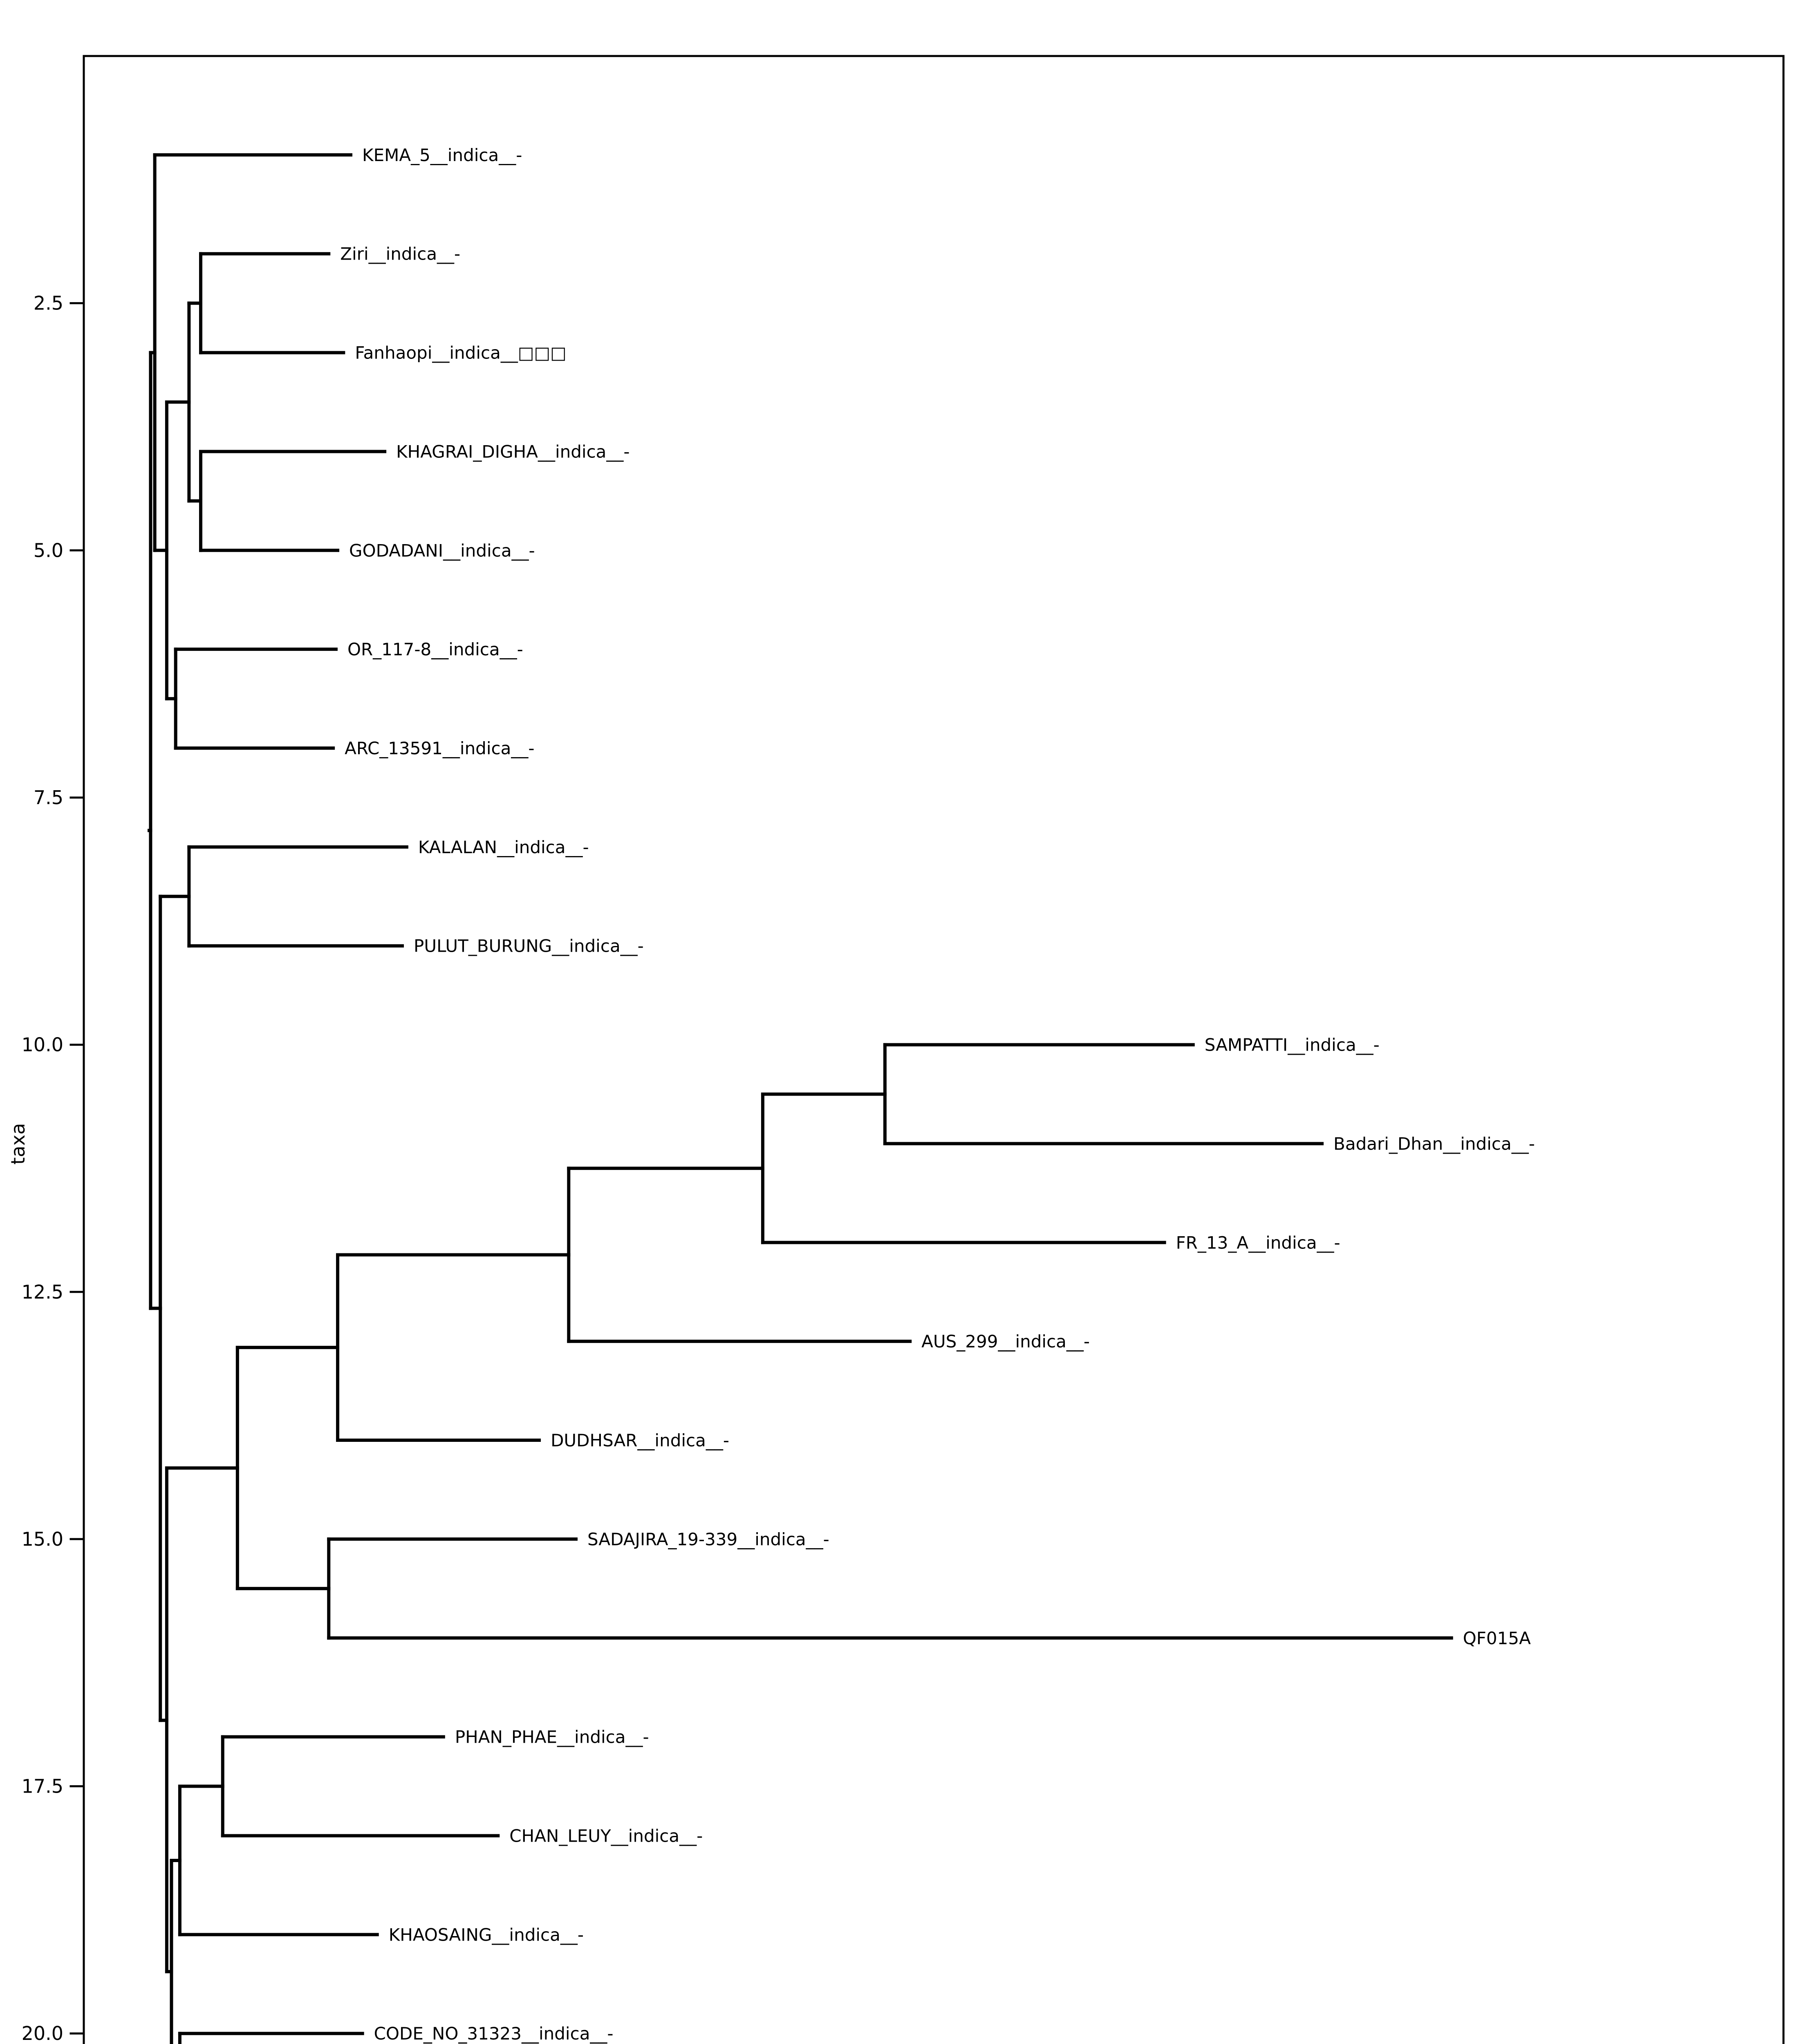 The width and height of the screenshot is (1808, 2044). I want to click on leaf-label-9: PULUT_BURUNG__indica__-, so click(529, 946).